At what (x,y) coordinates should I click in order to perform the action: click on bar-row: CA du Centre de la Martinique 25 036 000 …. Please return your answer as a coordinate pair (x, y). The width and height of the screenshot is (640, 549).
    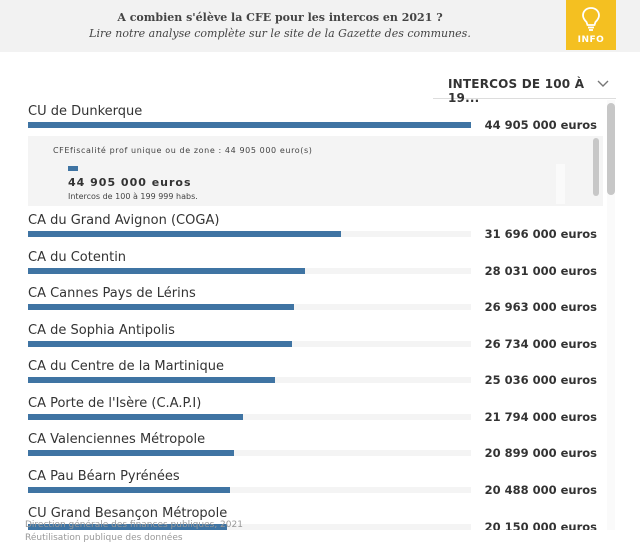
    Looking at the image, I should click on (300, 375).